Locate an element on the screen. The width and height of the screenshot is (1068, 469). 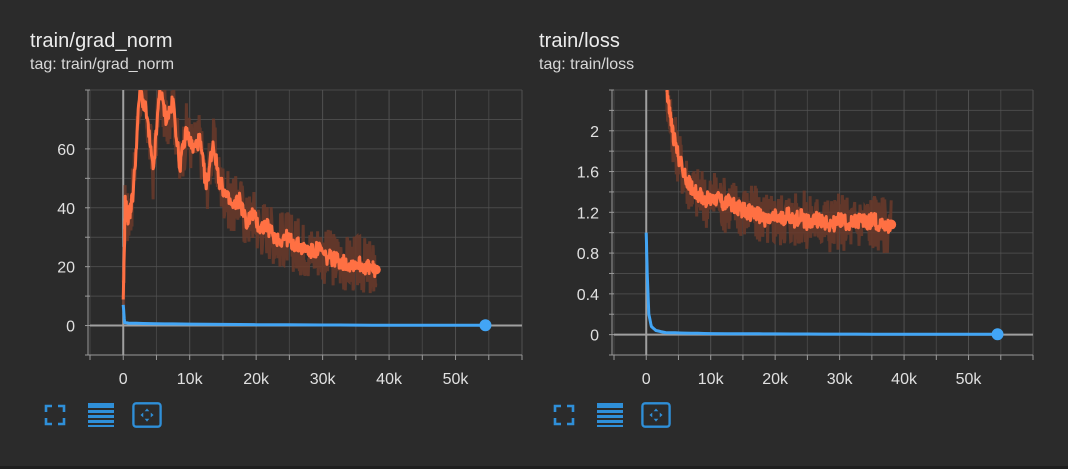
chart-title: train/grad_norm is located at coordinates (101, 41).